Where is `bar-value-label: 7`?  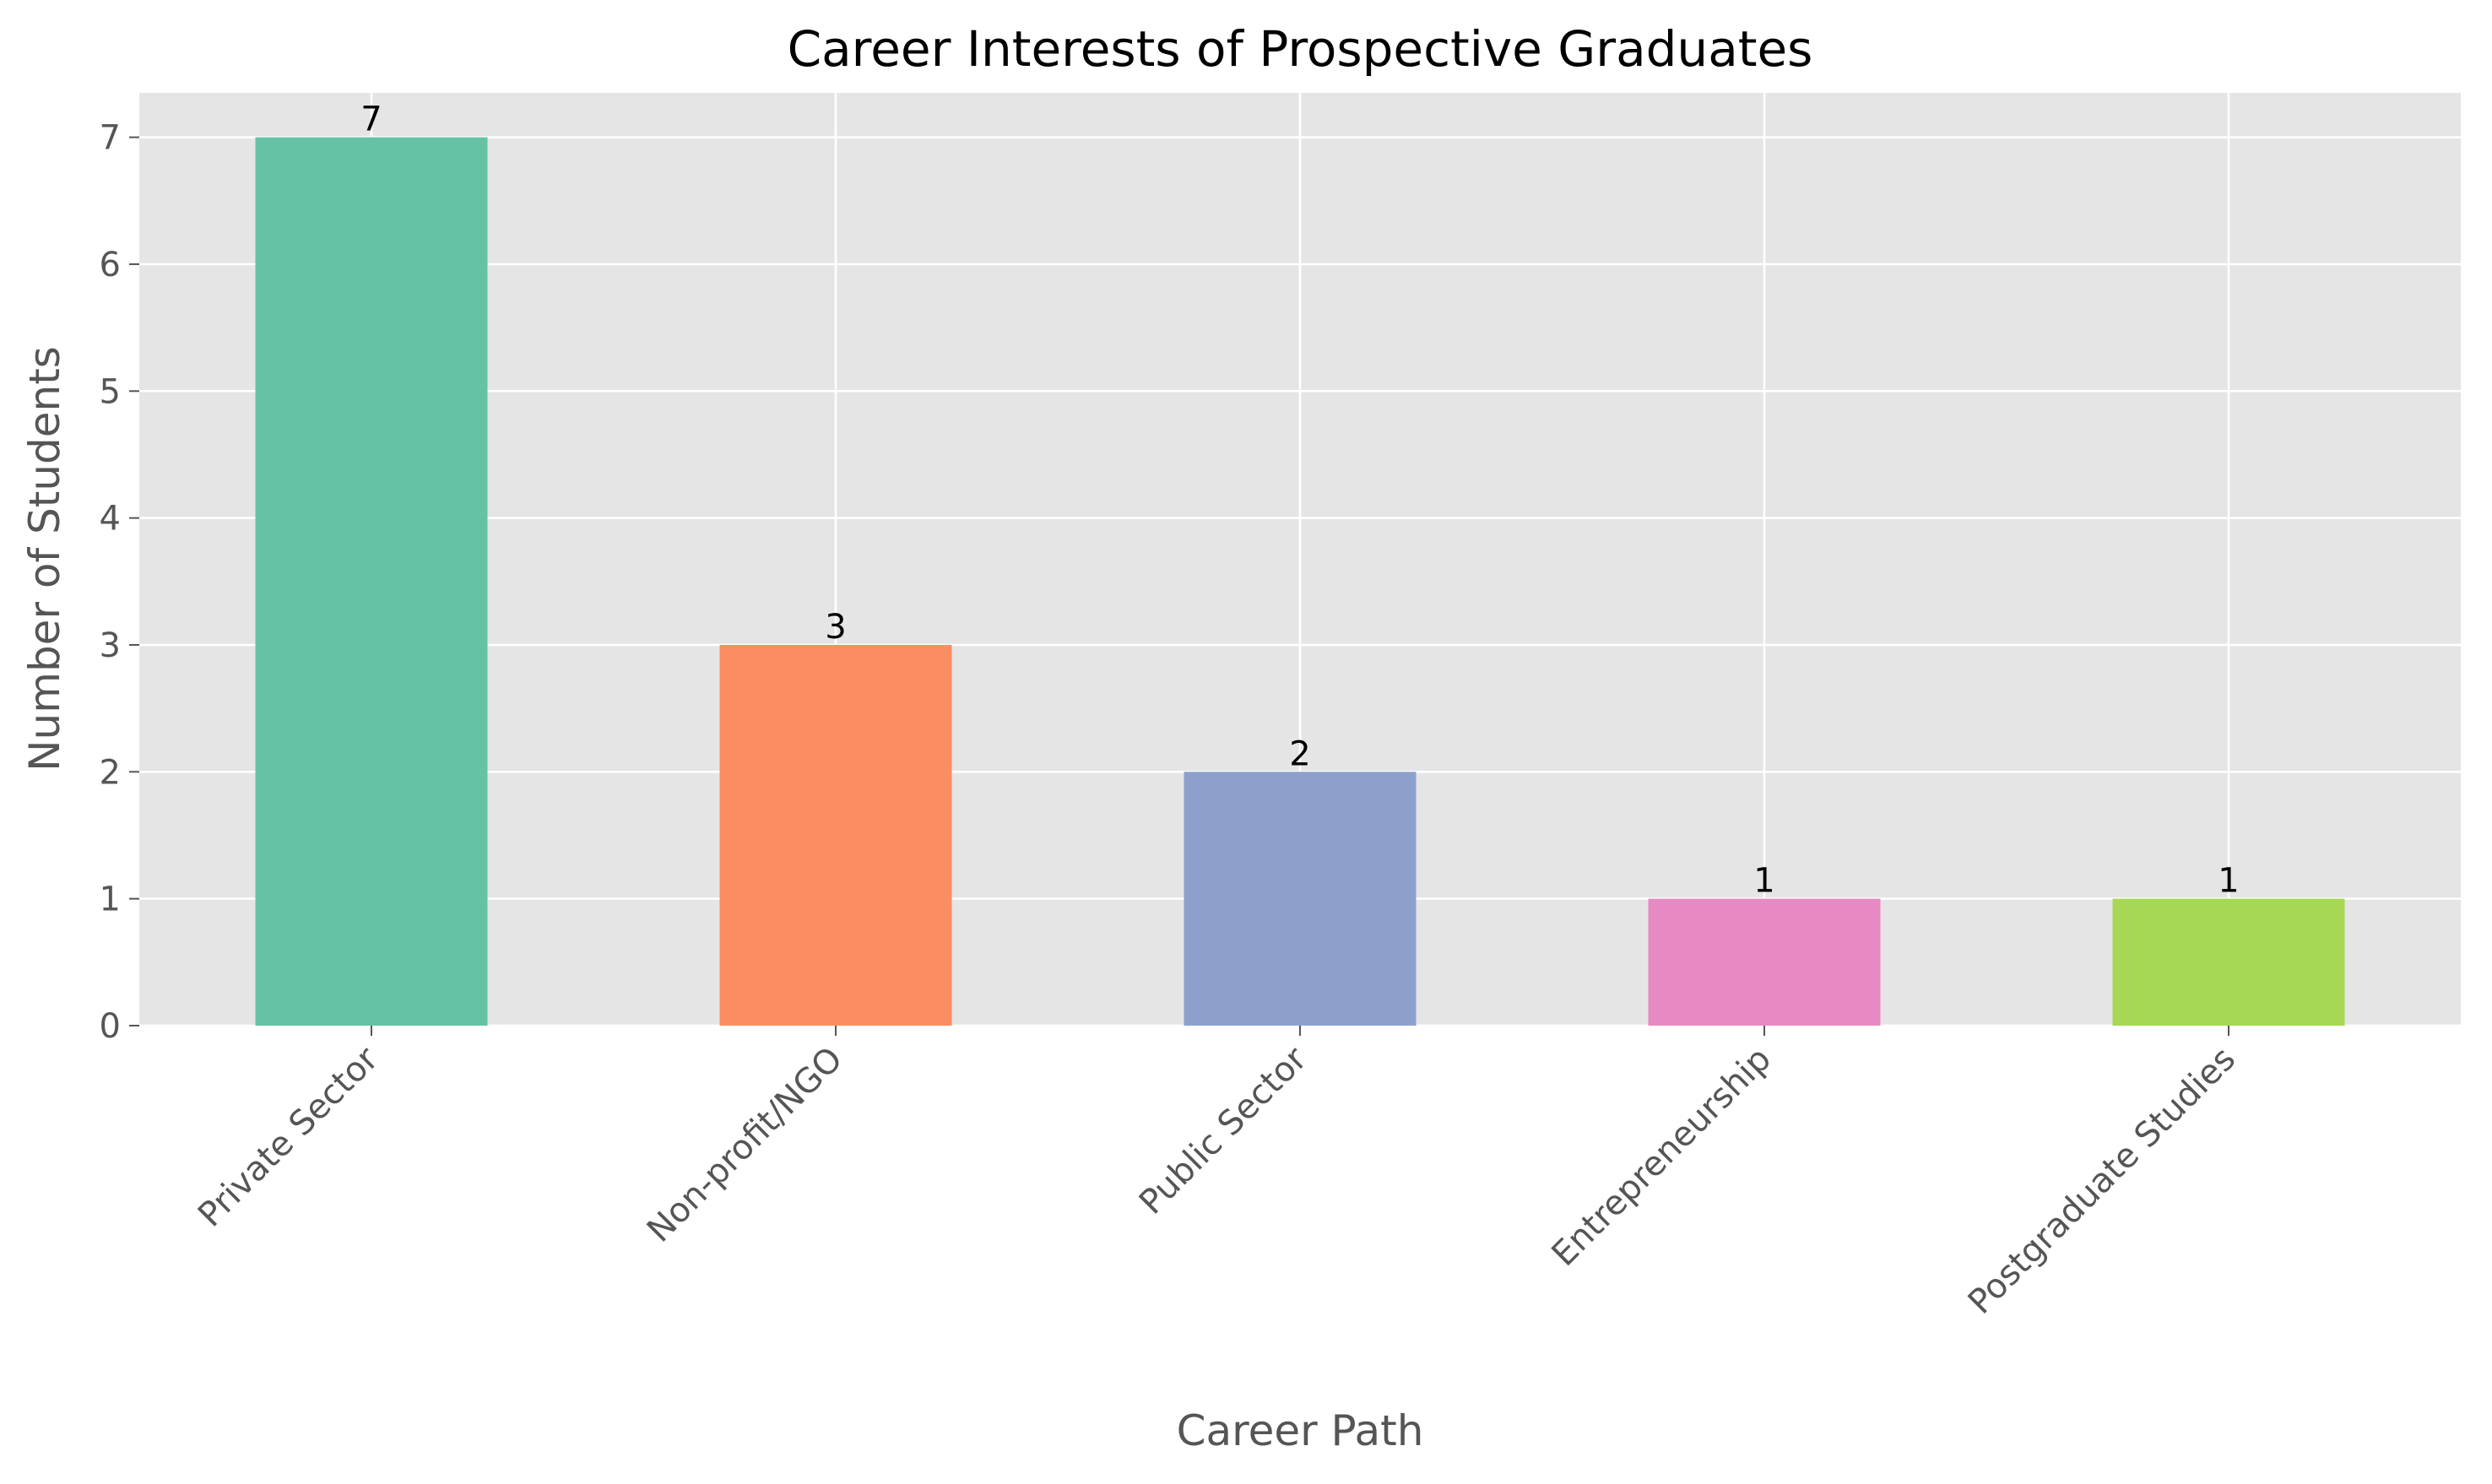
bar-value-label: 7 is located at coordinates (371, 120).